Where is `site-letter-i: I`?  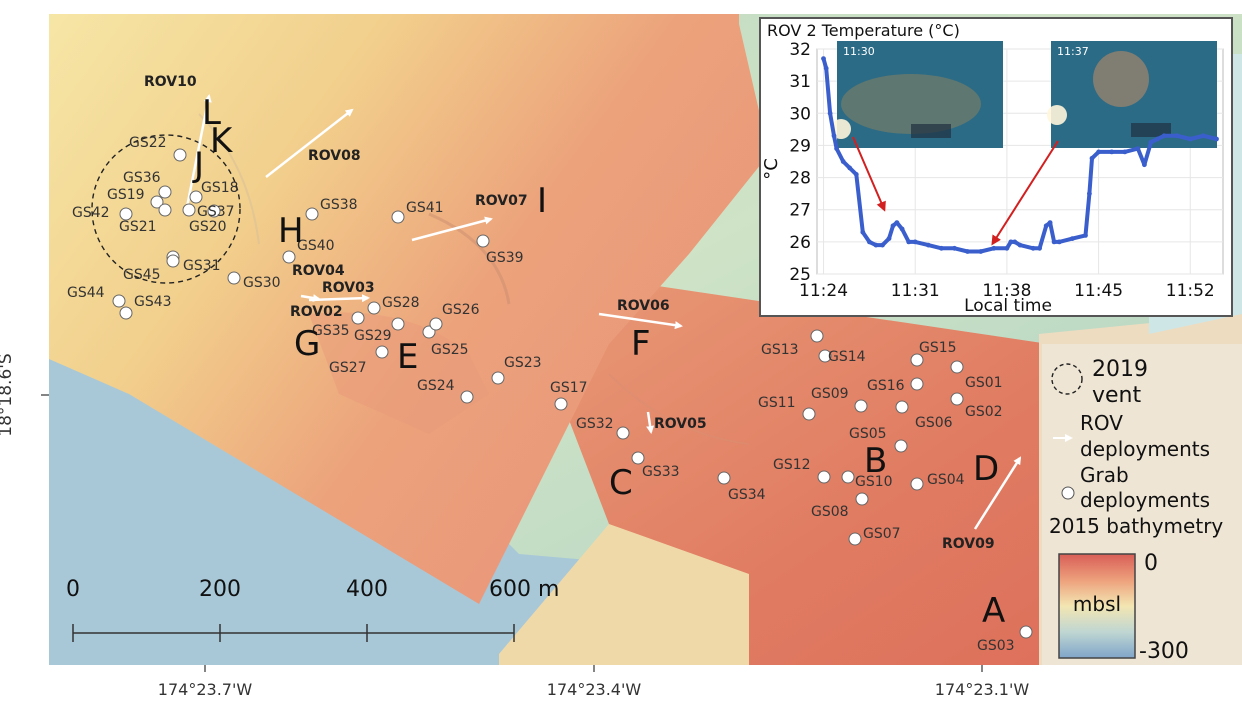
site-letter-i: I is located at coordinates (542, 201).